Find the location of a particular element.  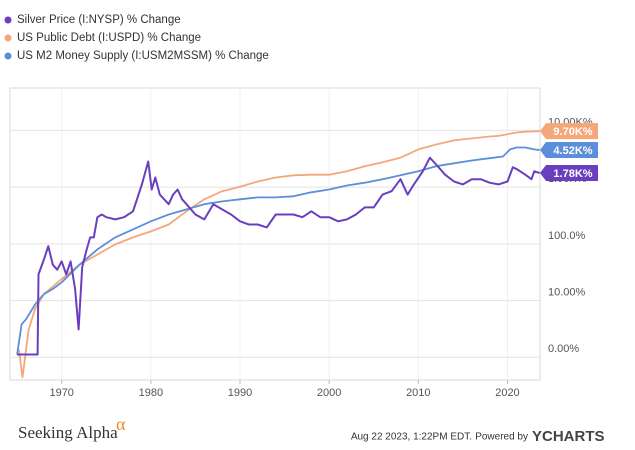

end-label: 4.52K% is located at coordinates (572, 151).